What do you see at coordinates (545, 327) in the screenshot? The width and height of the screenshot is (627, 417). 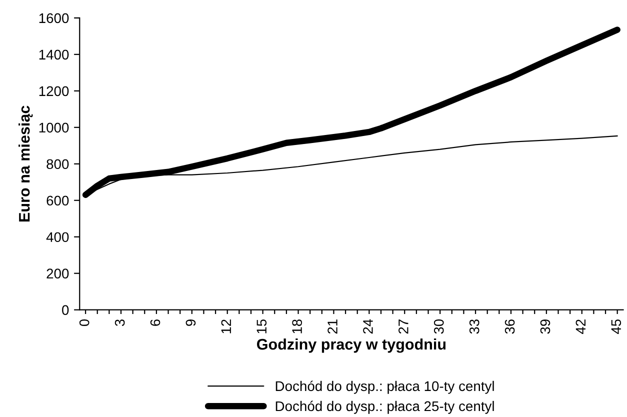 I see `x-tick-label: 39` at bounding box center [545, 327].